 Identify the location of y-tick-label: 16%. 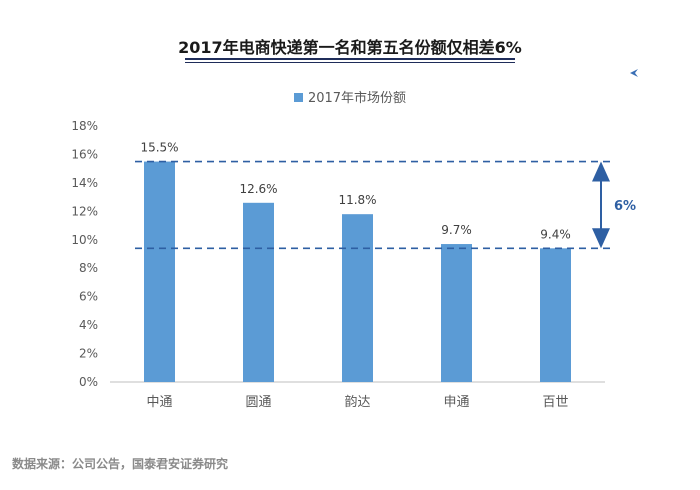
(84, 154).